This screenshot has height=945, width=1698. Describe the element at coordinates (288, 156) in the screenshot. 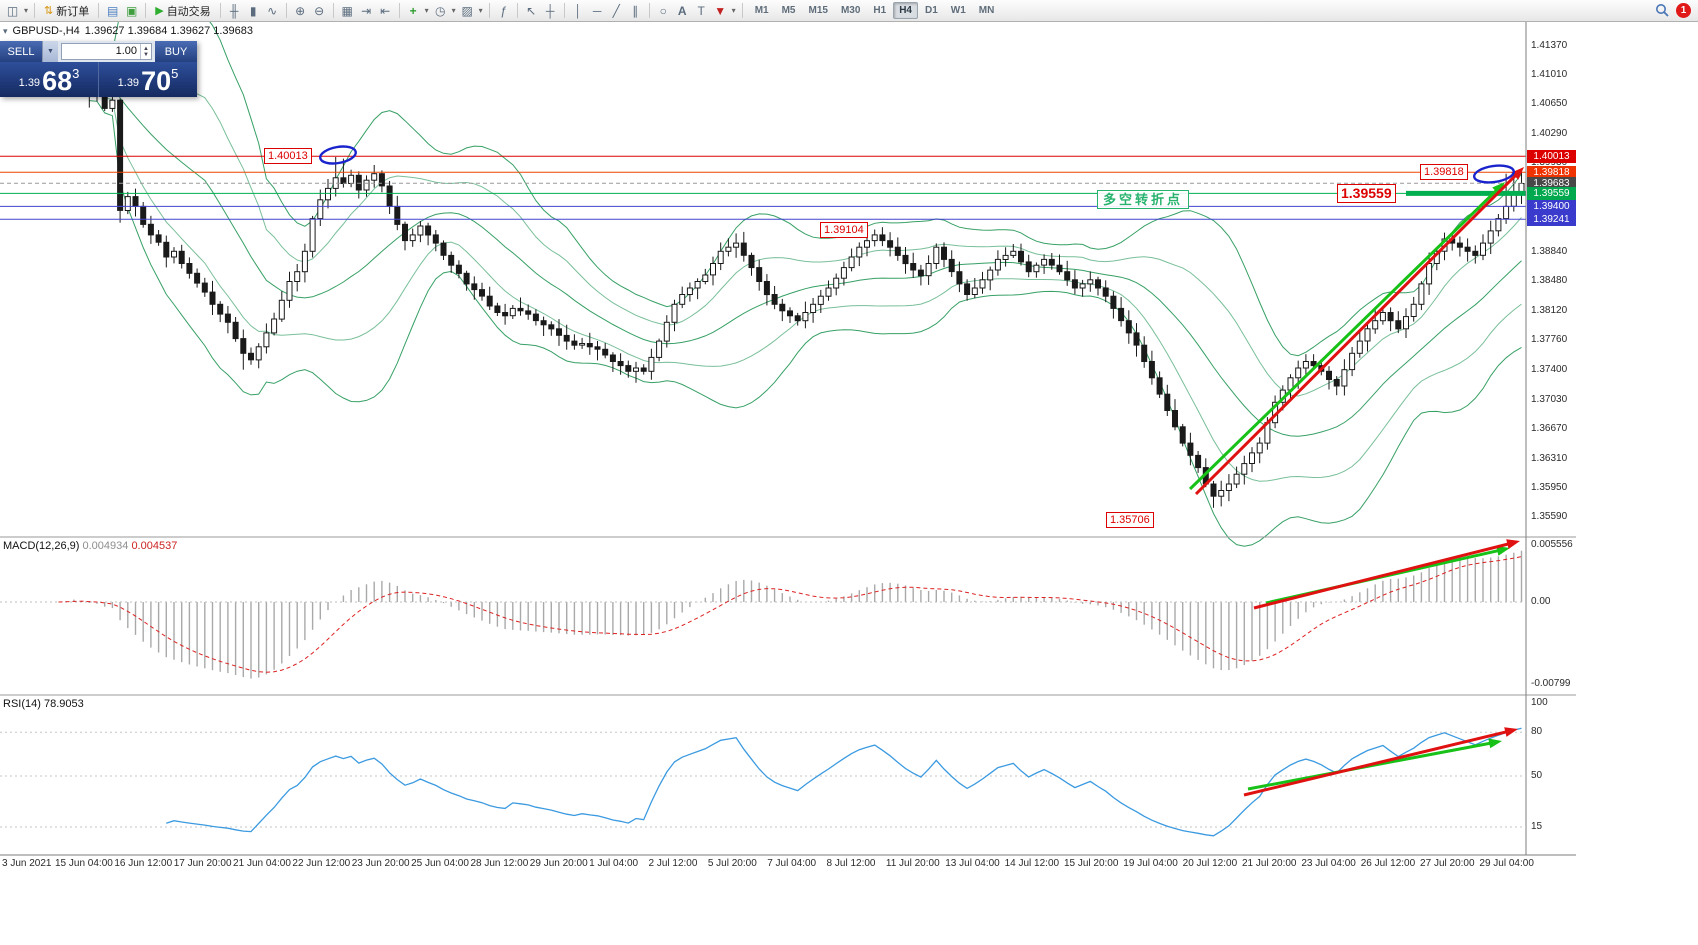

I see `resistance-price-label: 1.40013` at that location.